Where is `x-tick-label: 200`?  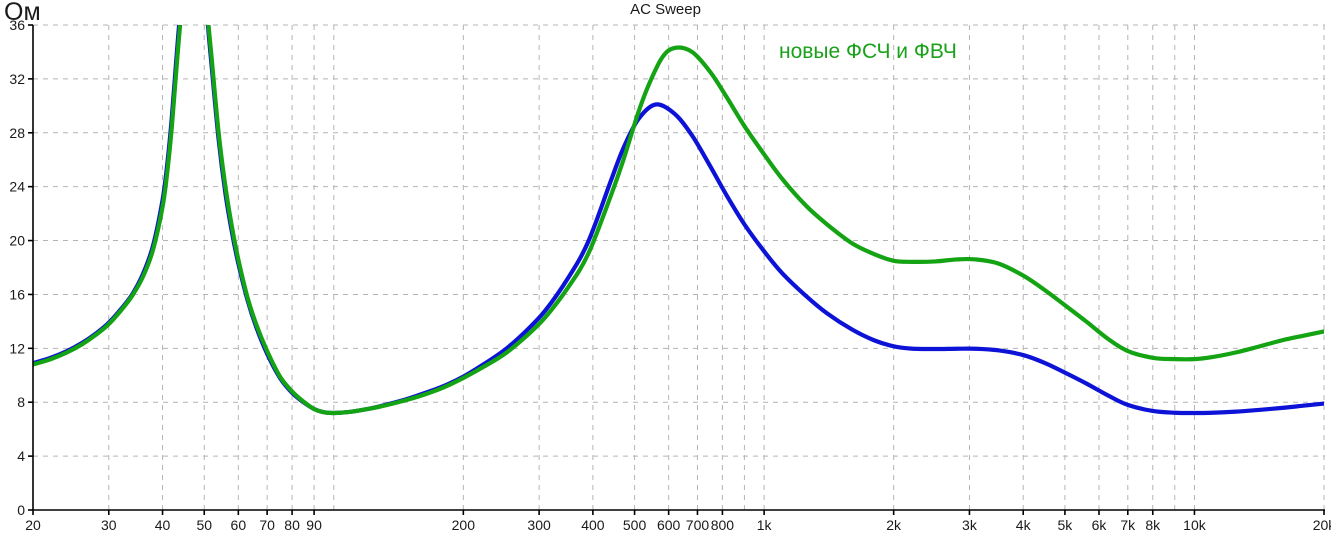 x-tick-label: 200 is located at coordinates (464, 525).